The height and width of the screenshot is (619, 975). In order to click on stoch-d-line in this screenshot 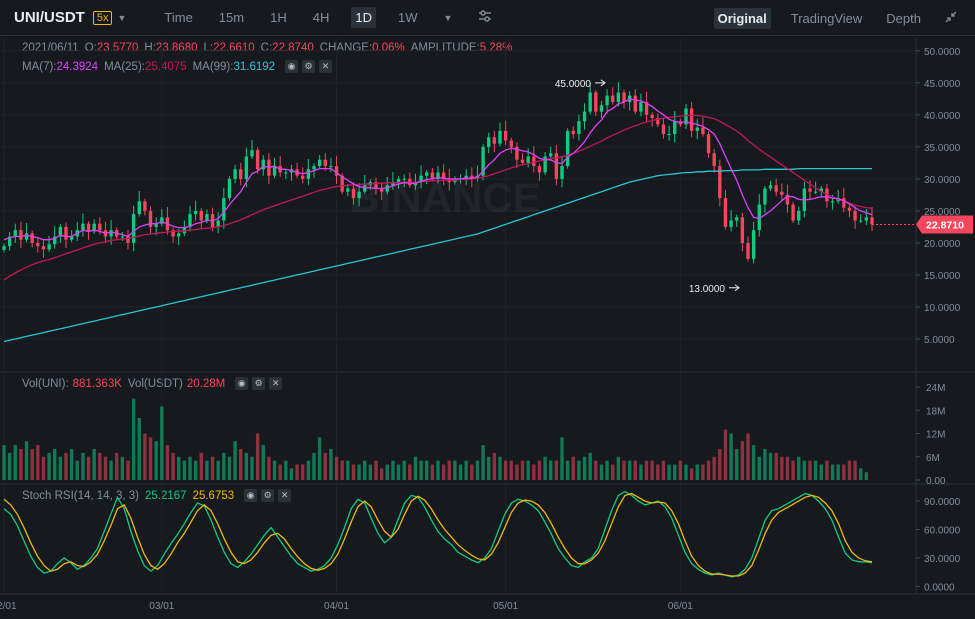, I will do `click(438, 534)`.